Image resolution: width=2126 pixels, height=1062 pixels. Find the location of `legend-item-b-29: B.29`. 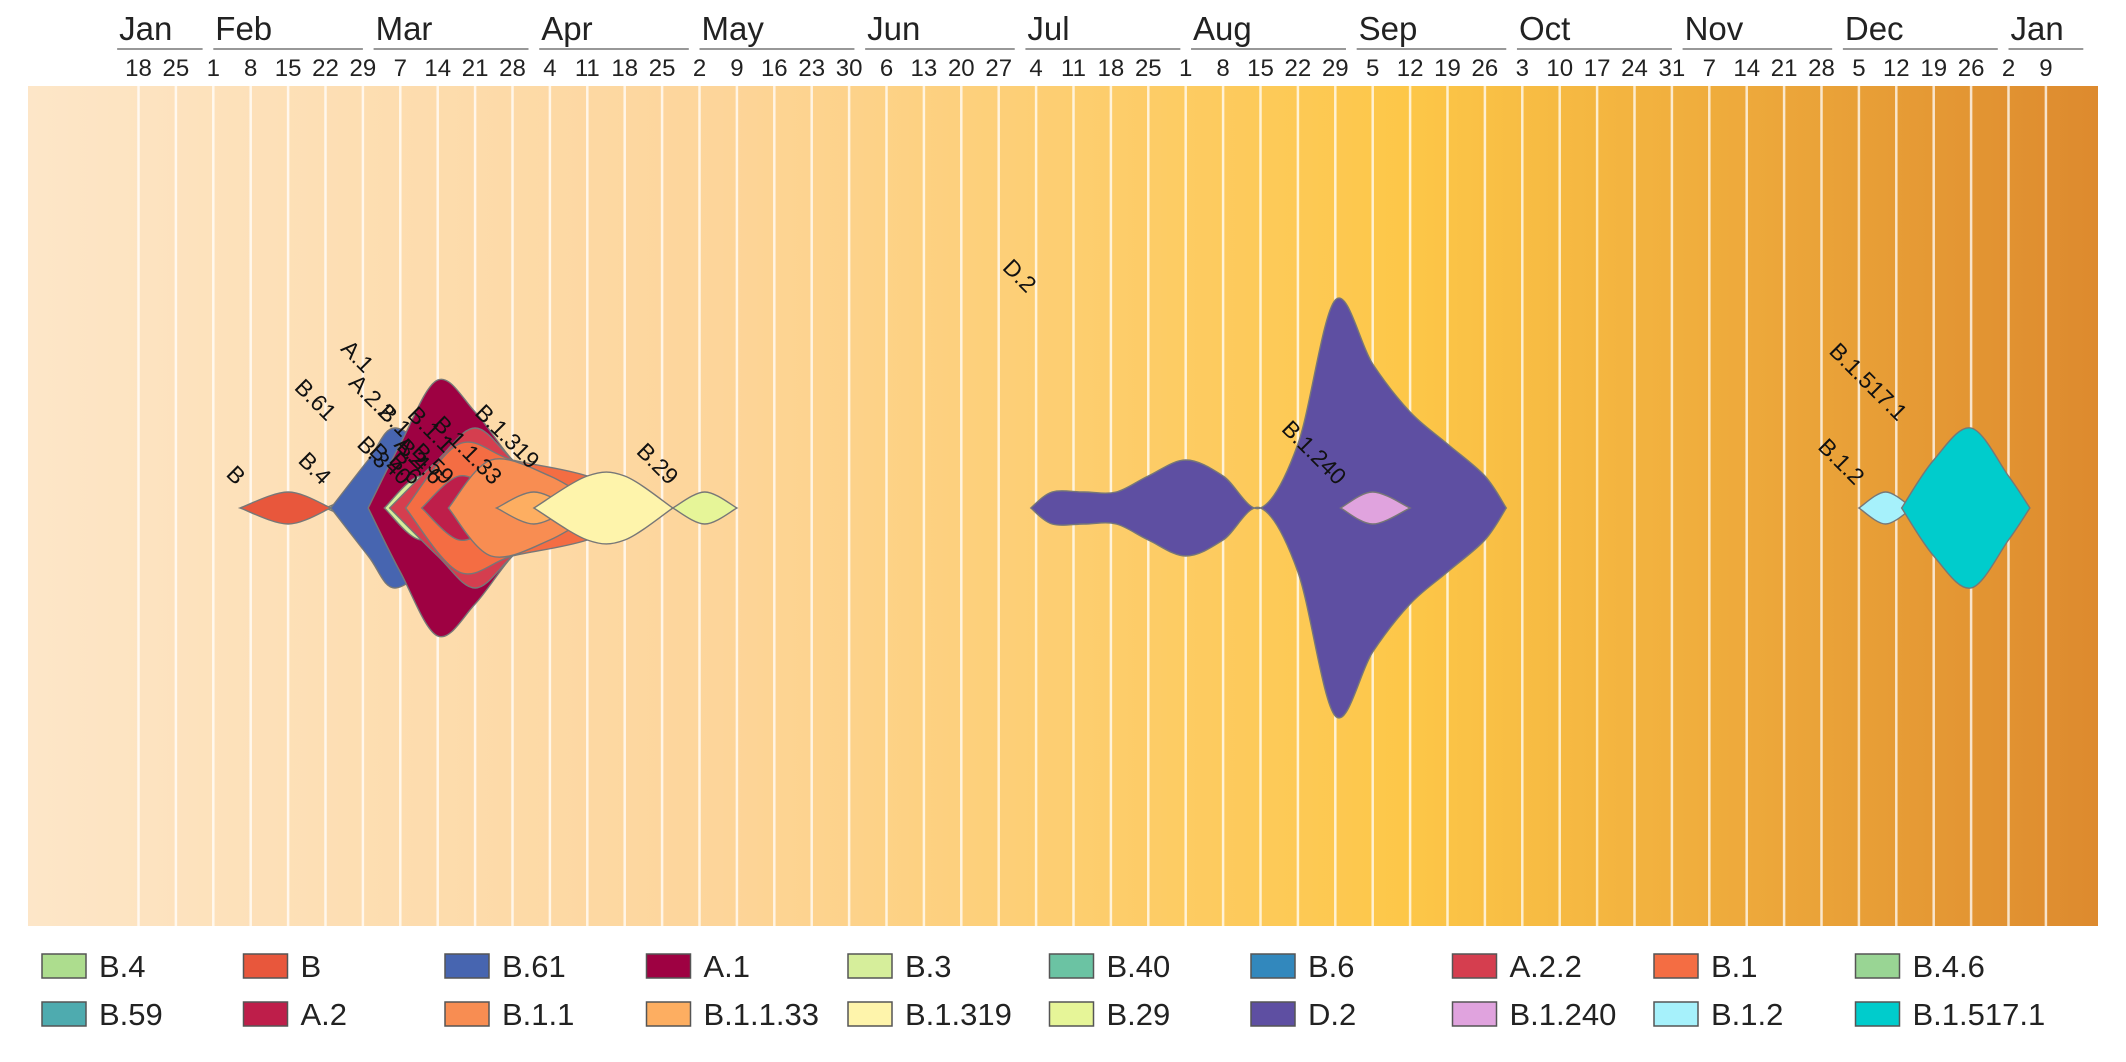

legend-item-b-29: B.29 is located at coordinates (1109, 1014).